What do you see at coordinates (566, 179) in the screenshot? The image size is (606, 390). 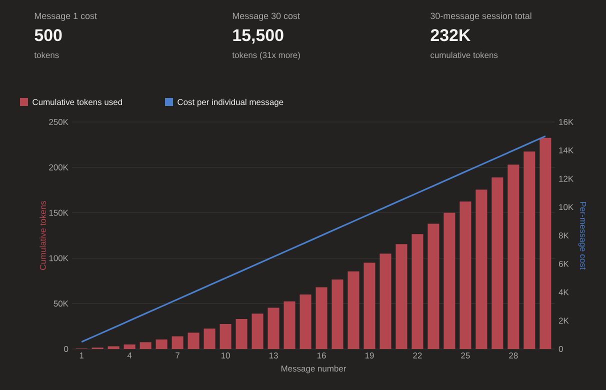 I see `y2-tick-label: 12K` at bounding box center [566, 179].